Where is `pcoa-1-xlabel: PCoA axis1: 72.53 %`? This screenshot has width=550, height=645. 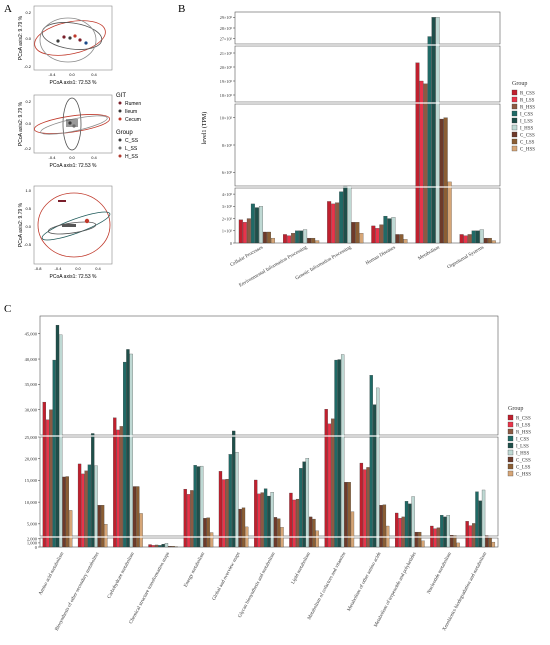
pcoa-1-xlabel: PCoA axis1: 72.53 % is located at coordinates (74, 83).